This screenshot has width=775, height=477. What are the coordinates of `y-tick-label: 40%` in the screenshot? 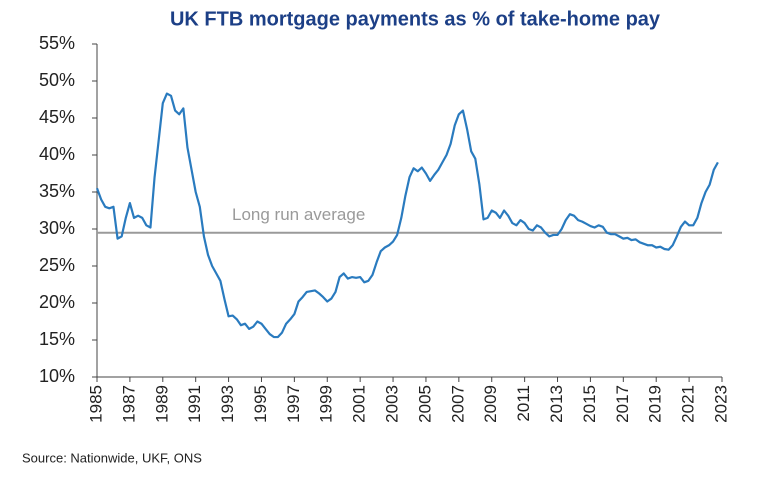 It's located at (57, 154).